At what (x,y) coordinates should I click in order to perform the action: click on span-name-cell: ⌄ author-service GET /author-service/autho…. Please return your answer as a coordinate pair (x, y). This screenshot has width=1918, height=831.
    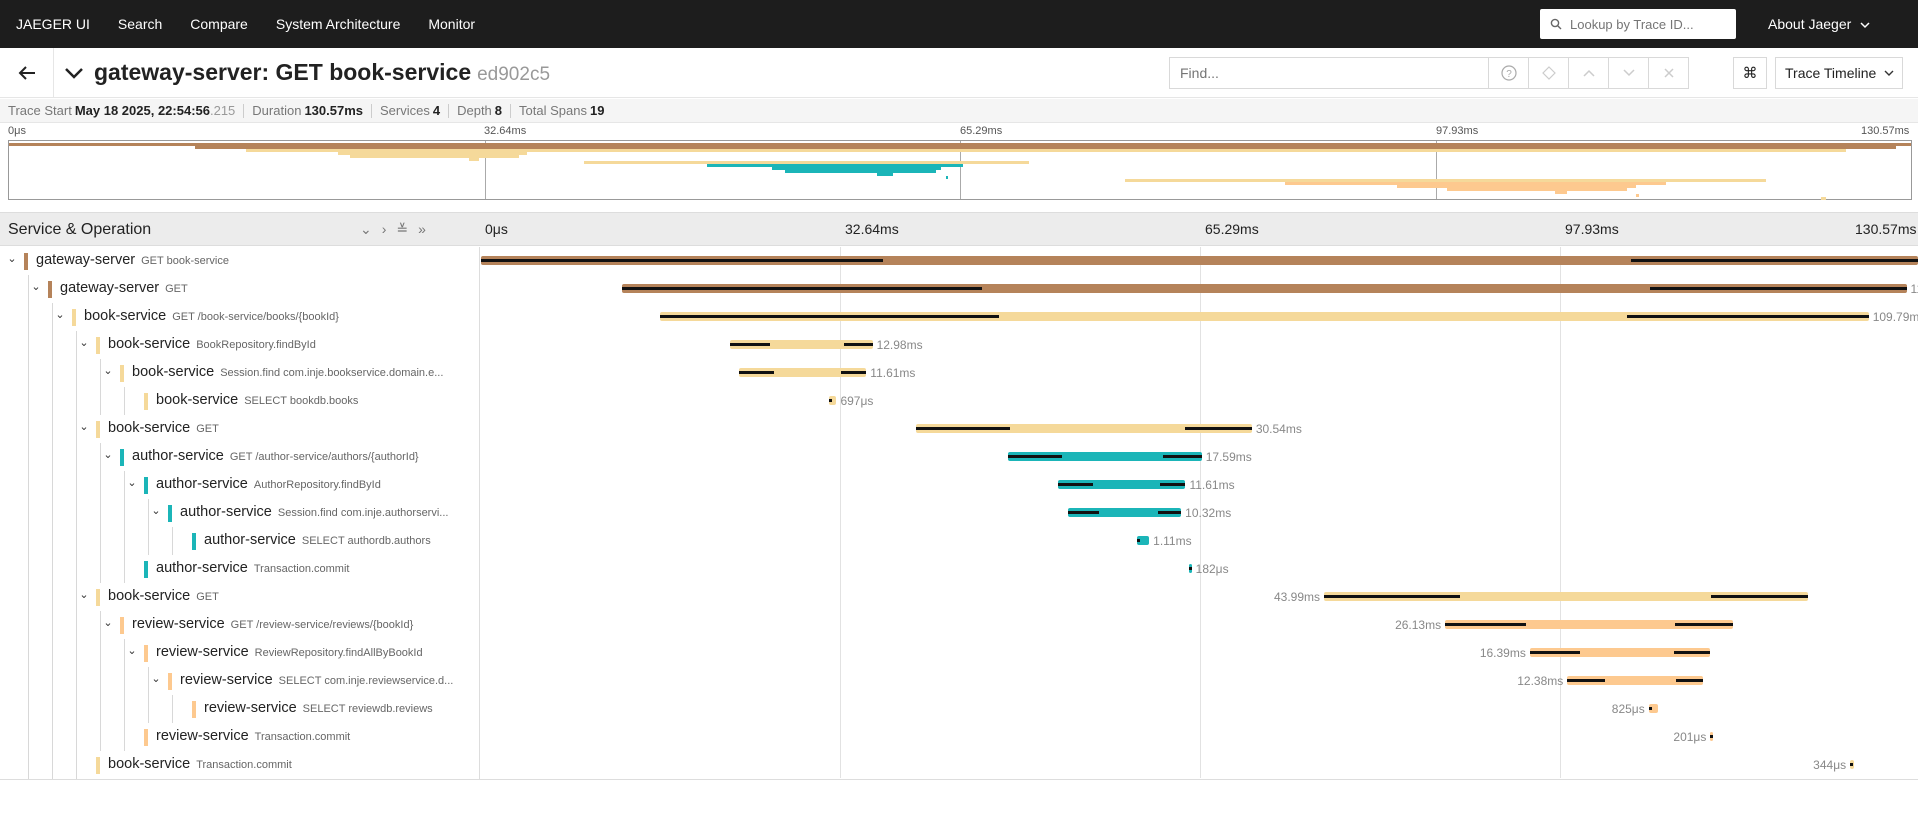
    Looking at the image, I should click on (240, 457).